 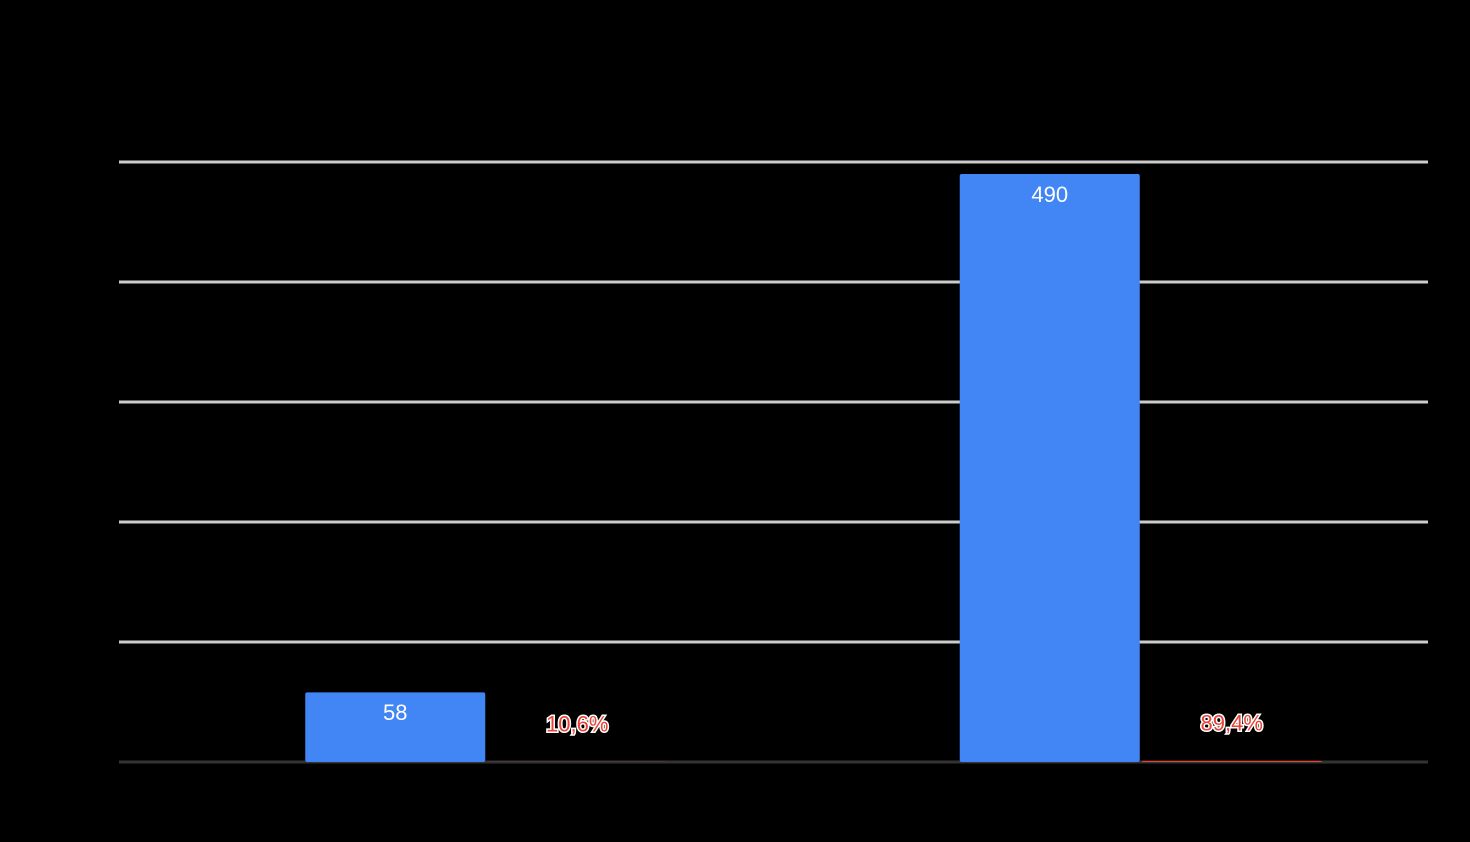 I want to click on data-label: 89,4%, so click(x=1232, y=723).